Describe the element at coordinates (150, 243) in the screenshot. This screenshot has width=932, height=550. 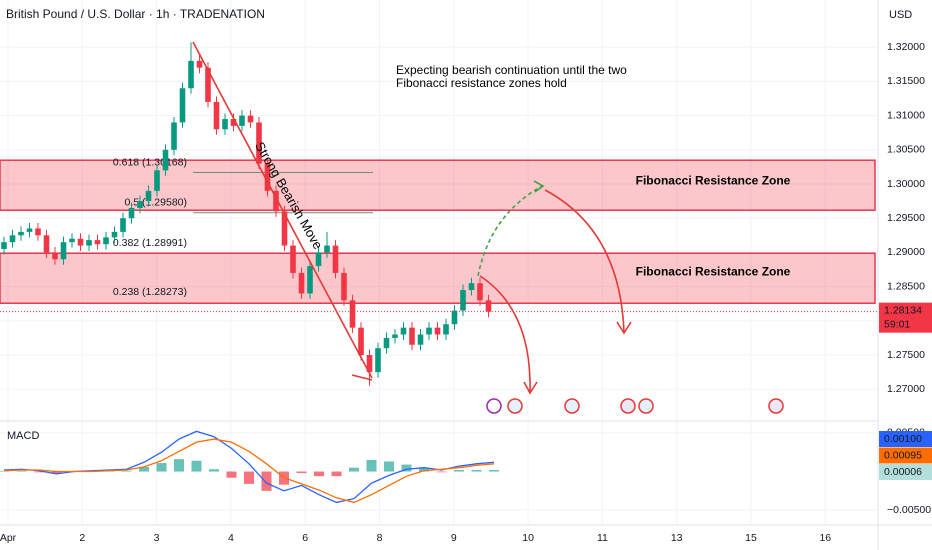
I see `fib-label: 0.382 (1.28991)` at that location.